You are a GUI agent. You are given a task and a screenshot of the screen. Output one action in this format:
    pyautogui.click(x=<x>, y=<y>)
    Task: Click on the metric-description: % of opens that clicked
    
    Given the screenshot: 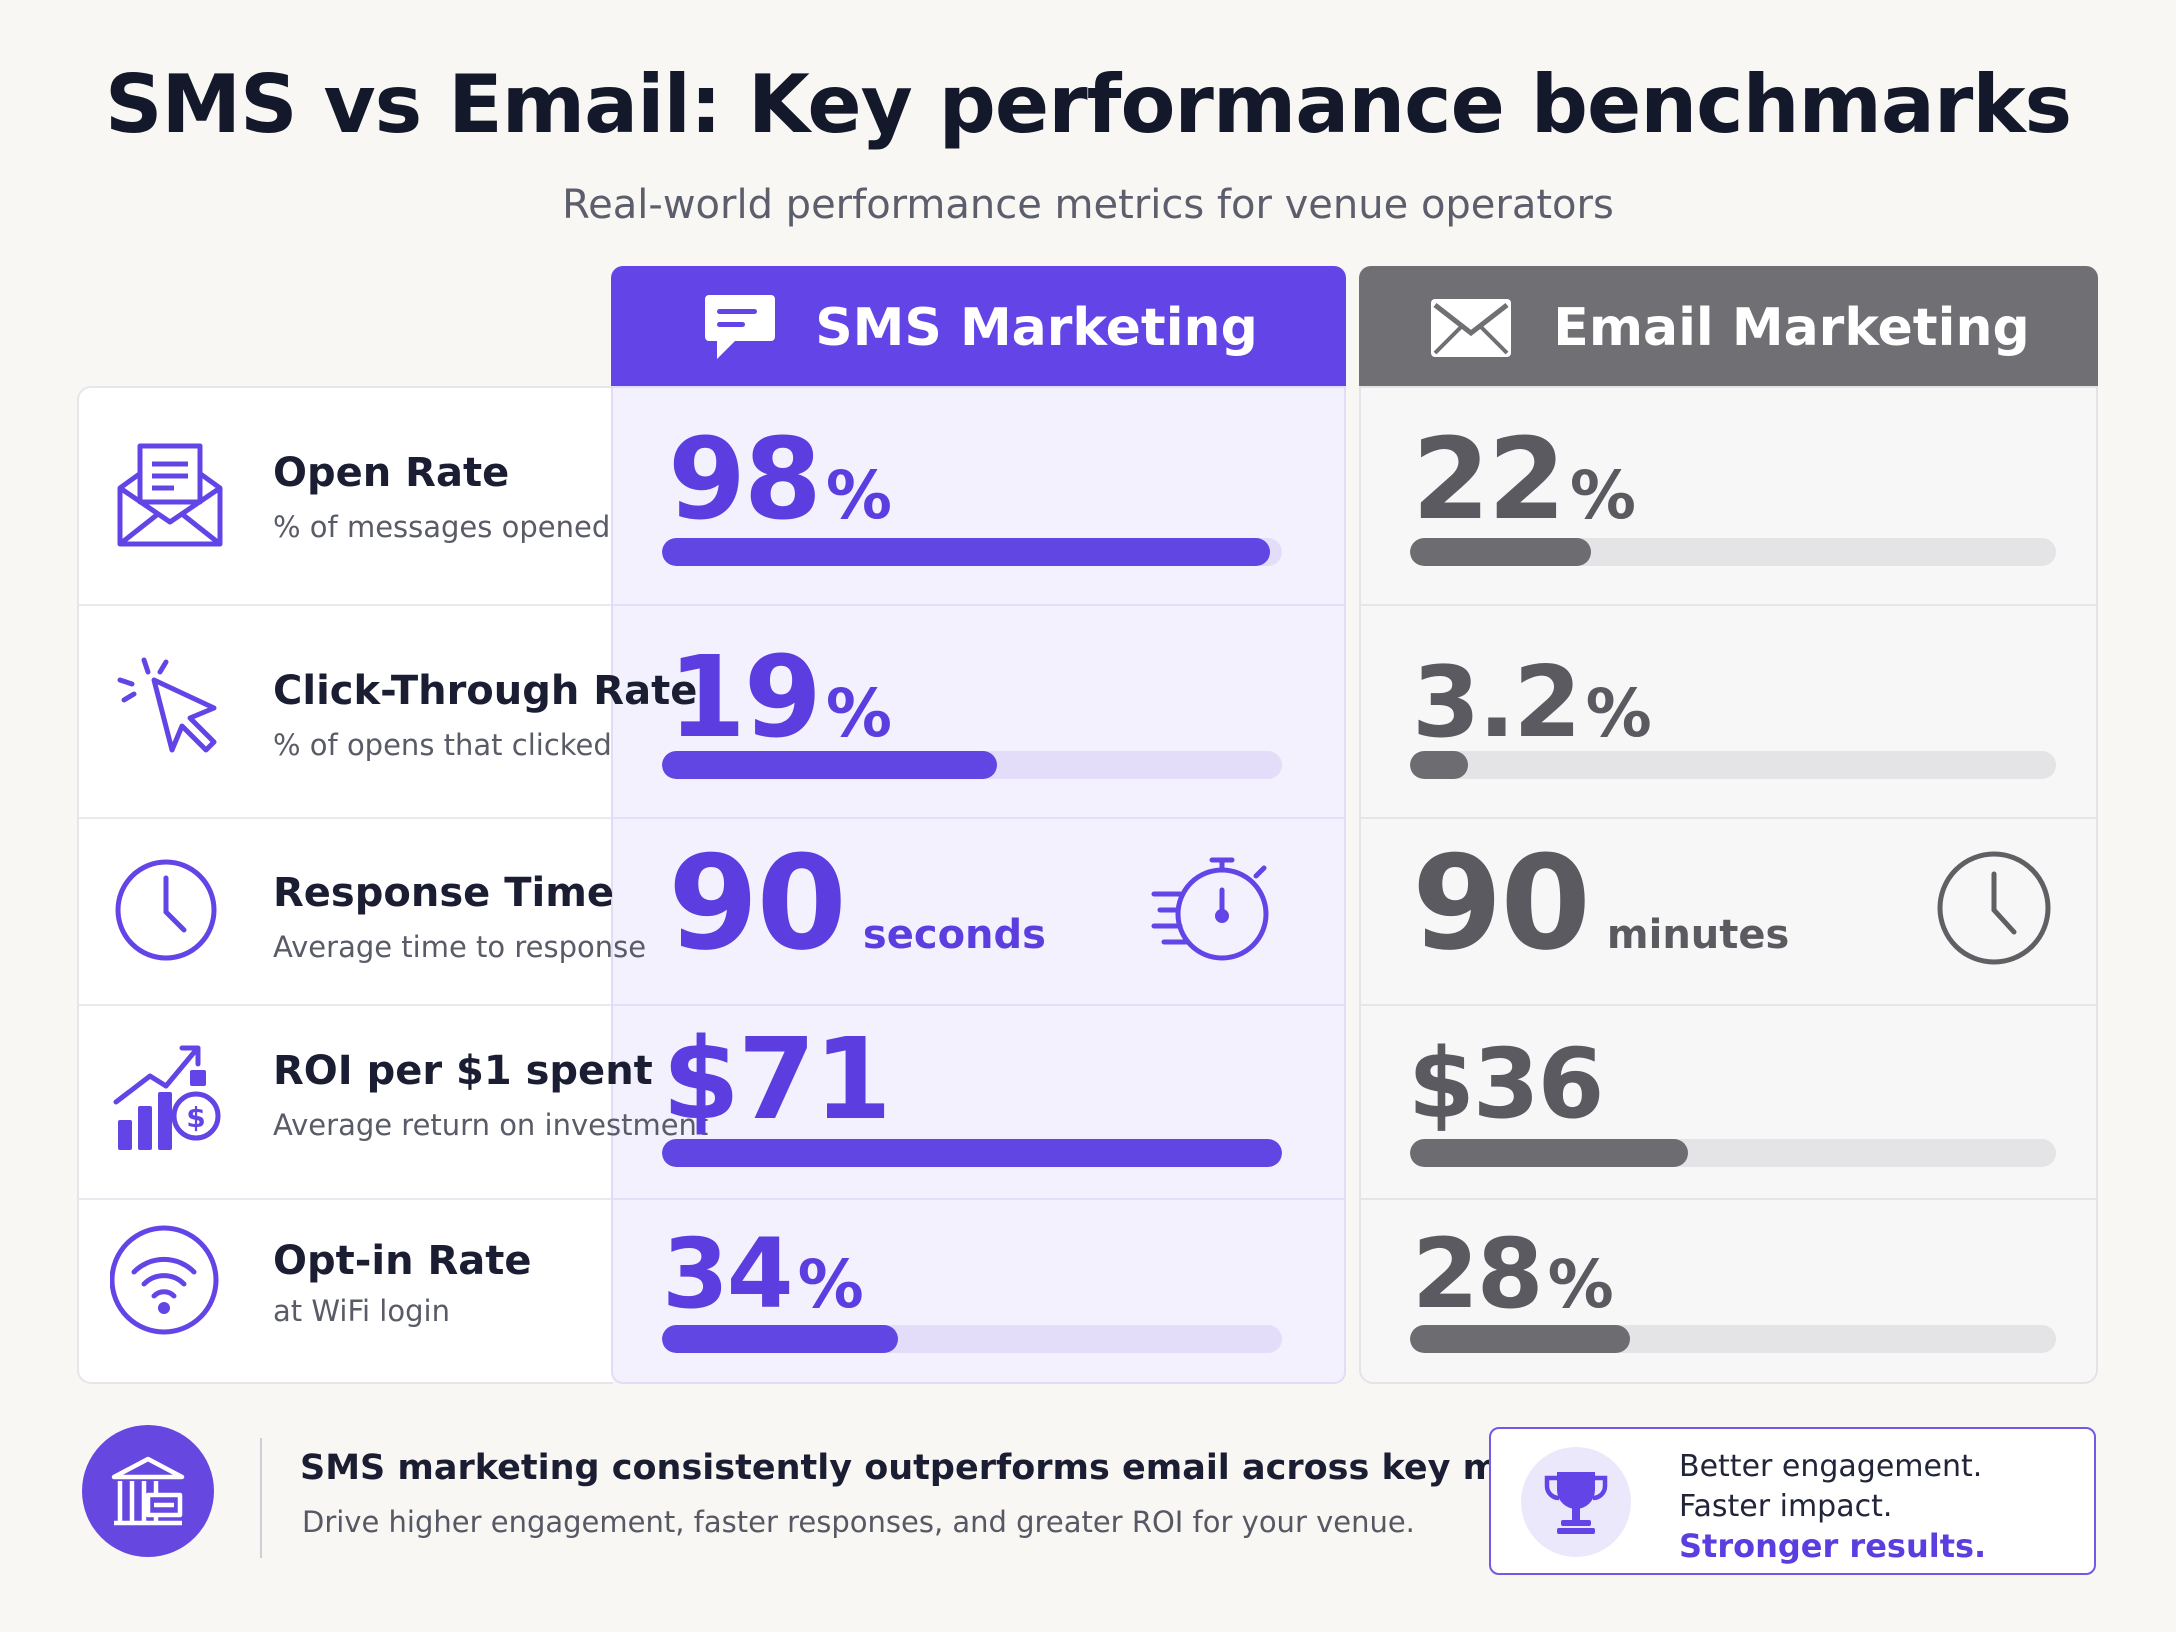 What is the action you would take?
    pyautogui.click(x=442, y=745)
    